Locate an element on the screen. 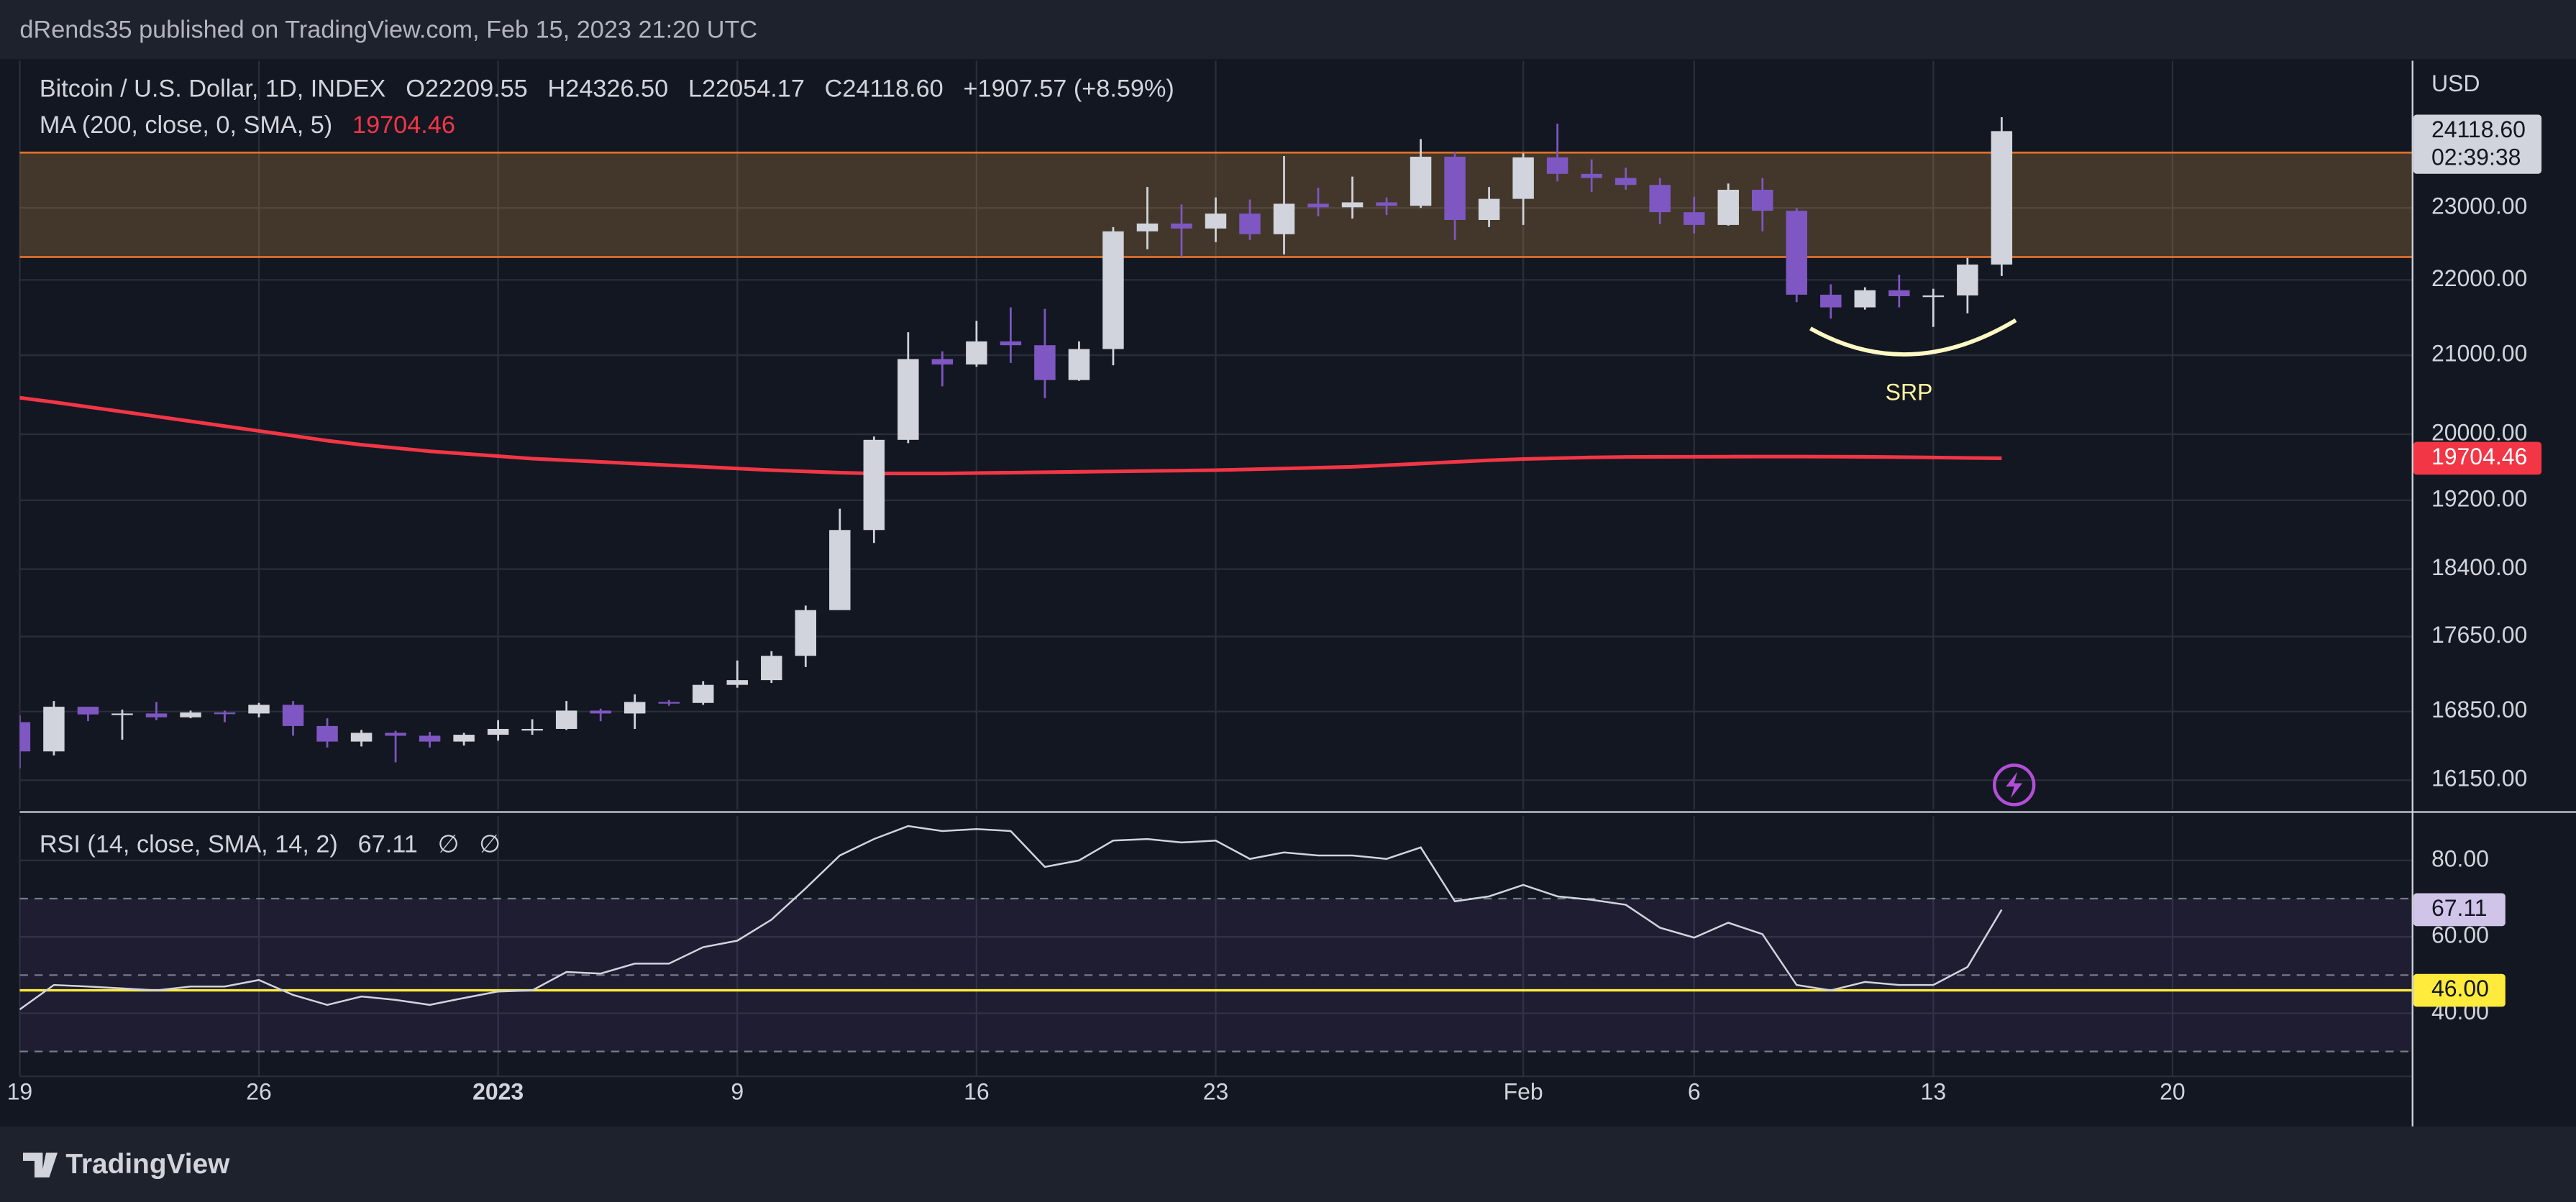 The image size is (2576, 1202). hline-tag is located at coordinates (2459, 990).